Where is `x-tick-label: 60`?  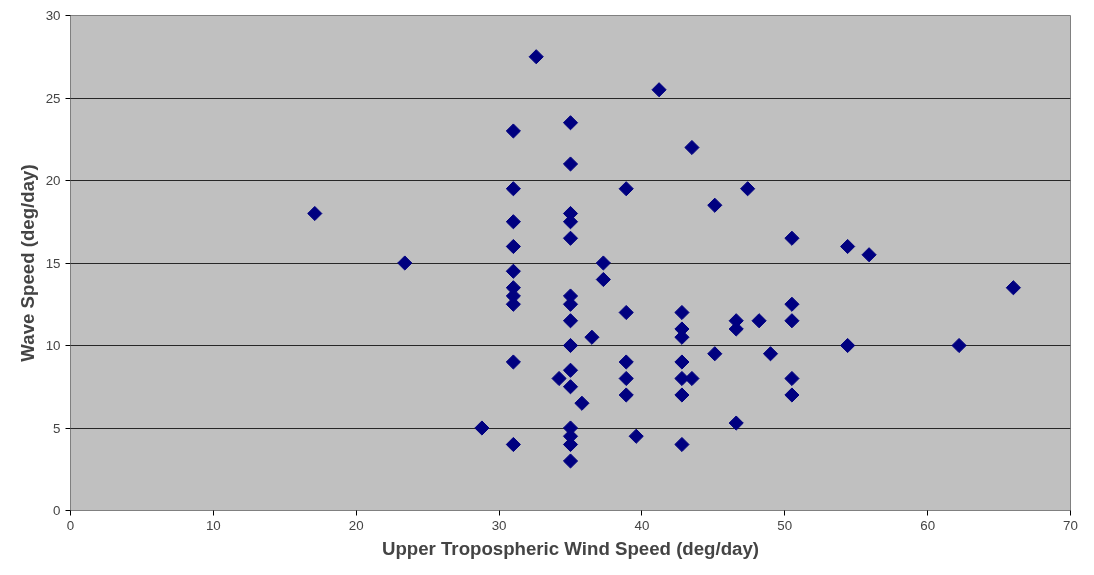
x-tick-label: 60 is located at coordinates (928, 525).